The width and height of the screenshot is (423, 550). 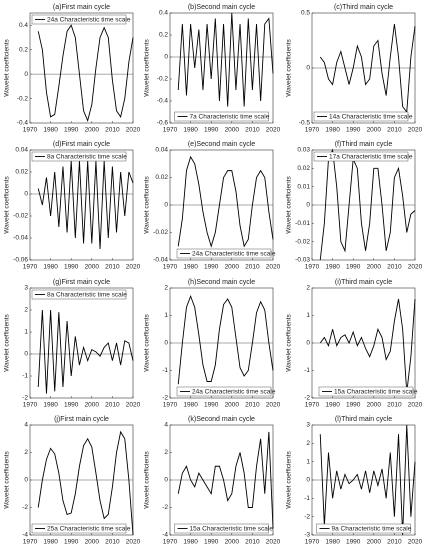 What do you see at coordinates (363, 156) in the screenshot?
I see `legend: 17a Characteristic time scale` at bounding box center [363, 156].